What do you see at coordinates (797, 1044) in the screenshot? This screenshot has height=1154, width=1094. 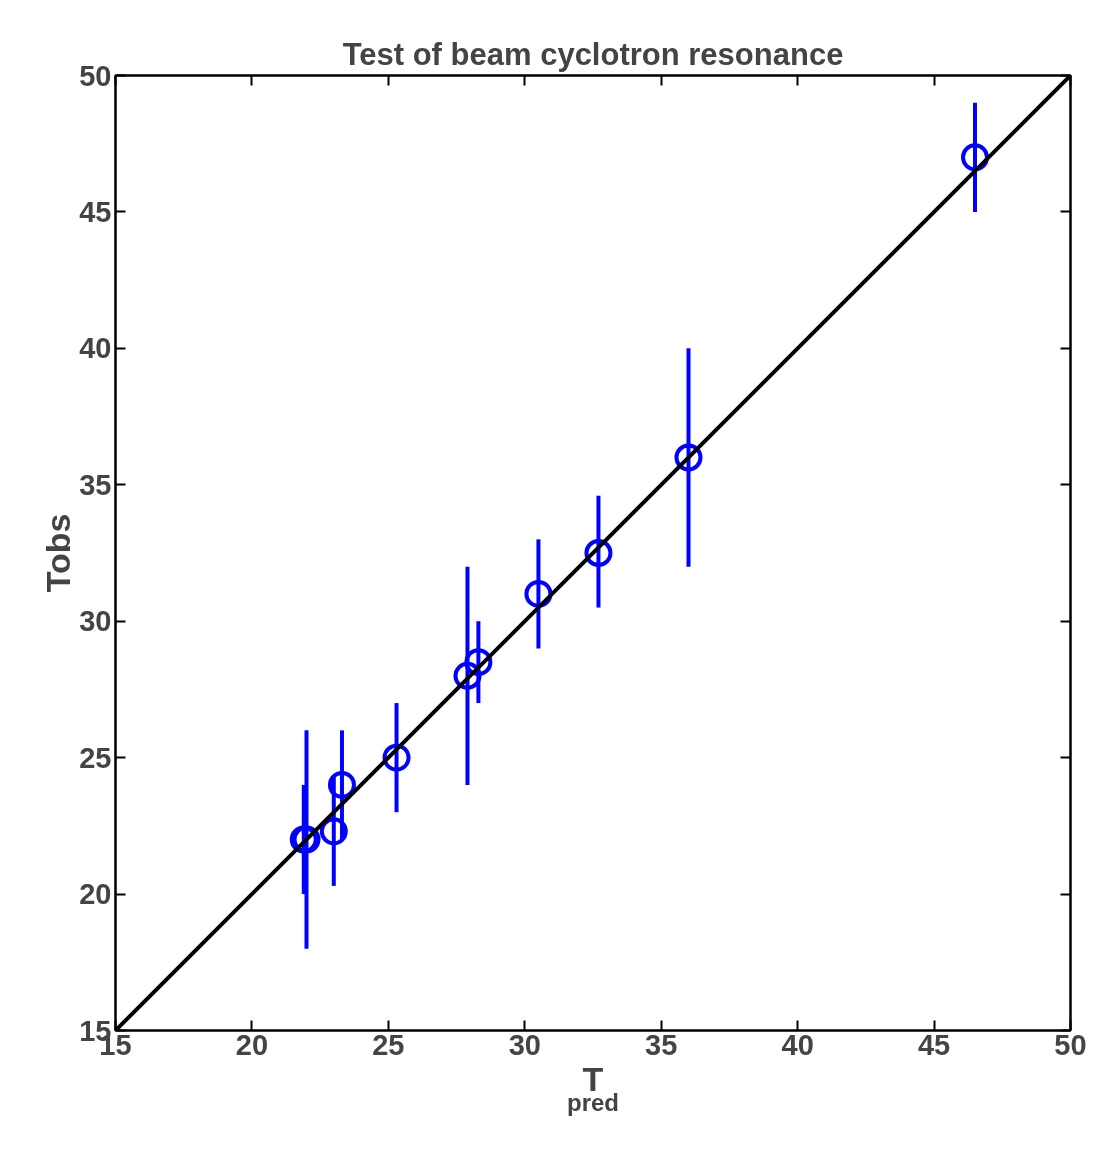 I see `x-tick-label: 40` at bounding box center [797, 1044].